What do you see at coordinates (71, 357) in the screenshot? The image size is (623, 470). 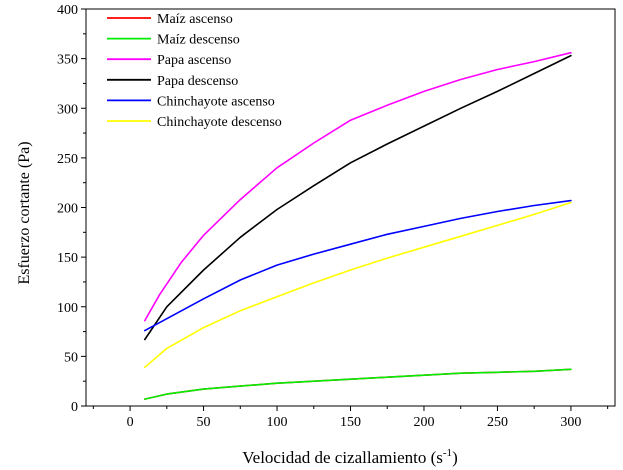 I see `y-tick-label: 50` at bounding box center [71, 357].